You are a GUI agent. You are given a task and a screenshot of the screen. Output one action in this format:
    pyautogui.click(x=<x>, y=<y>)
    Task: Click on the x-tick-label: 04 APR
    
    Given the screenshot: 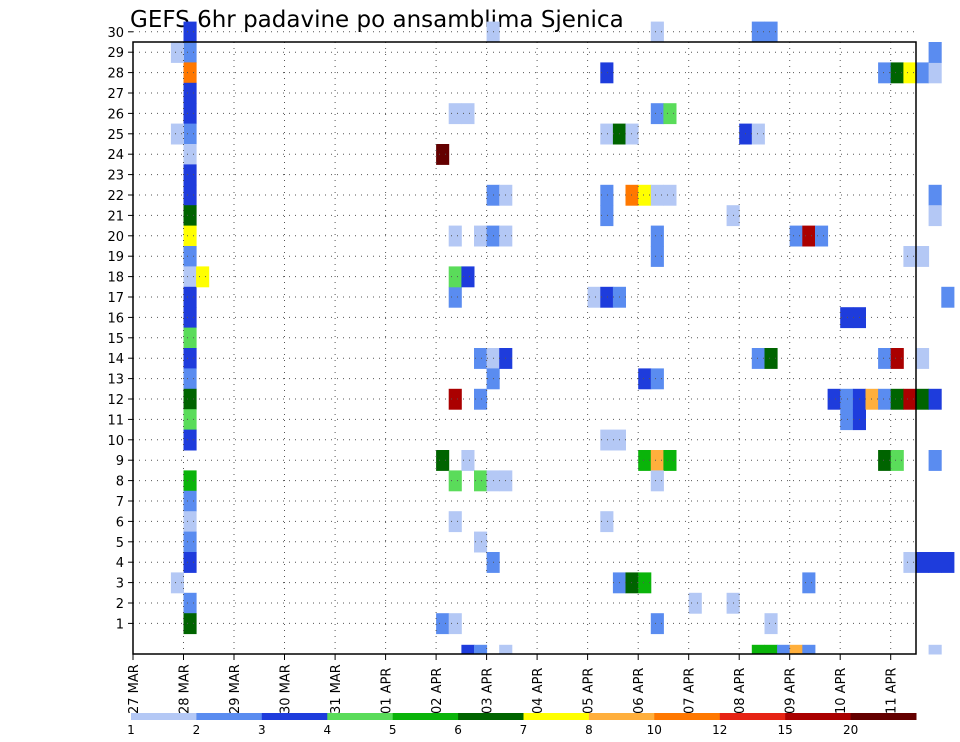 What is the action you would take?
    pyautogui.click(x=538, y=691)
    